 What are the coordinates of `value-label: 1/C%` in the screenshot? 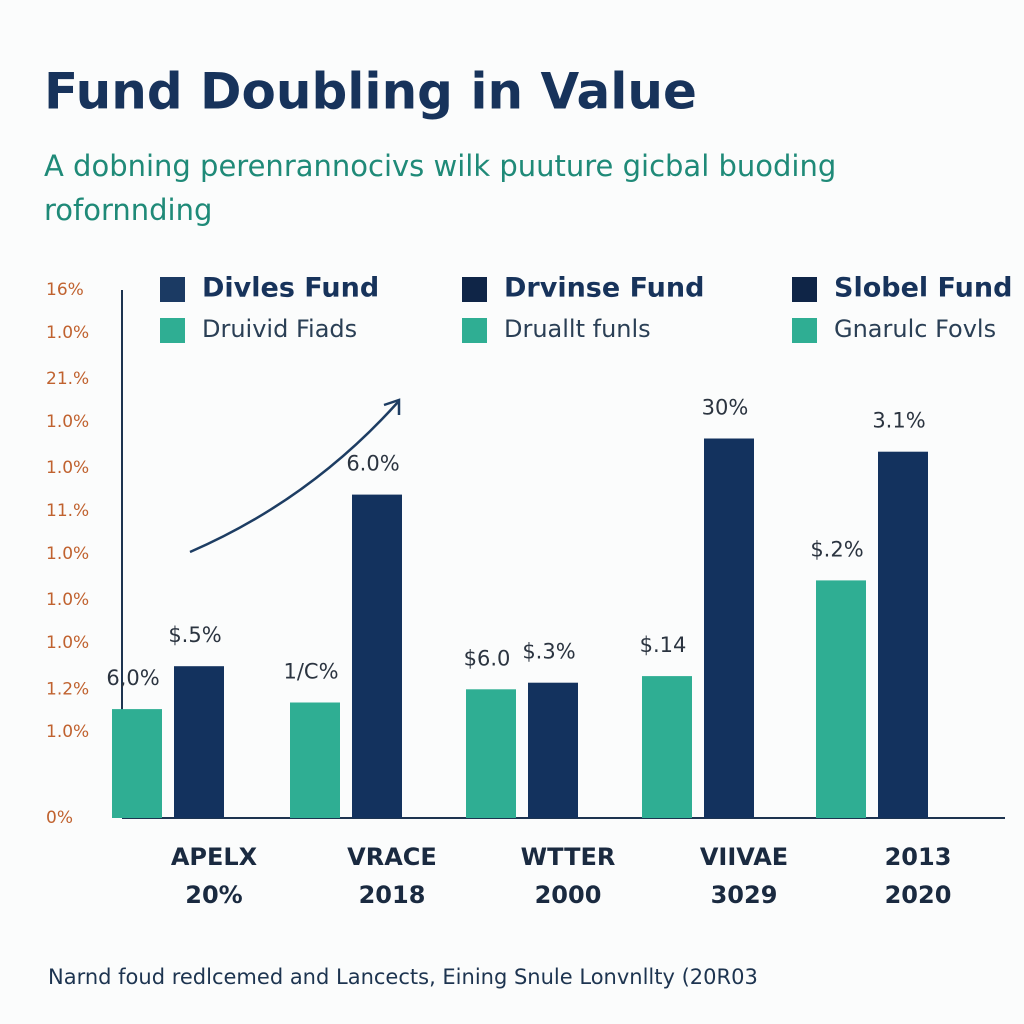 It's located at (310, 672).